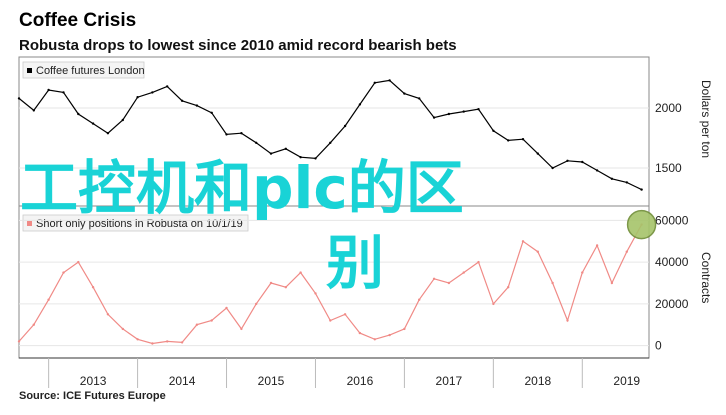 The width and height of the screenshot is (726, 415). What do you see at coordinates (672, 282) in the screenshot?
I see `lower-y-tick-labels: 0 20000 40000 60000` at bounding box center [672, 282].